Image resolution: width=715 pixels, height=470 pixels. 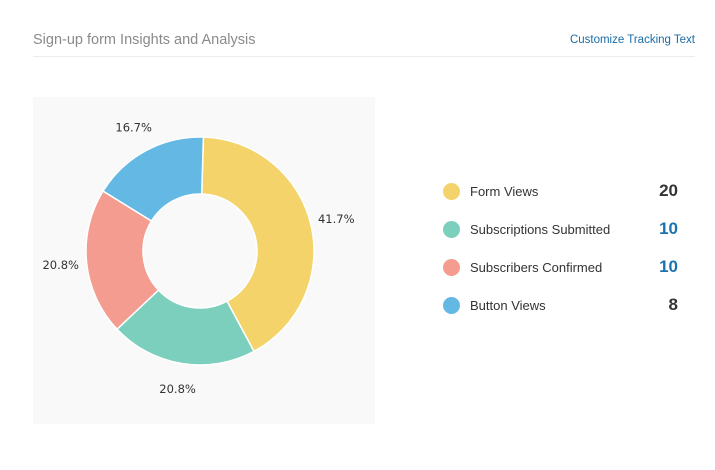 What do you see at coordinates (257, 244) in the screenshot?
I see `donut-slice-form-views` at bounding box center [257, 244].